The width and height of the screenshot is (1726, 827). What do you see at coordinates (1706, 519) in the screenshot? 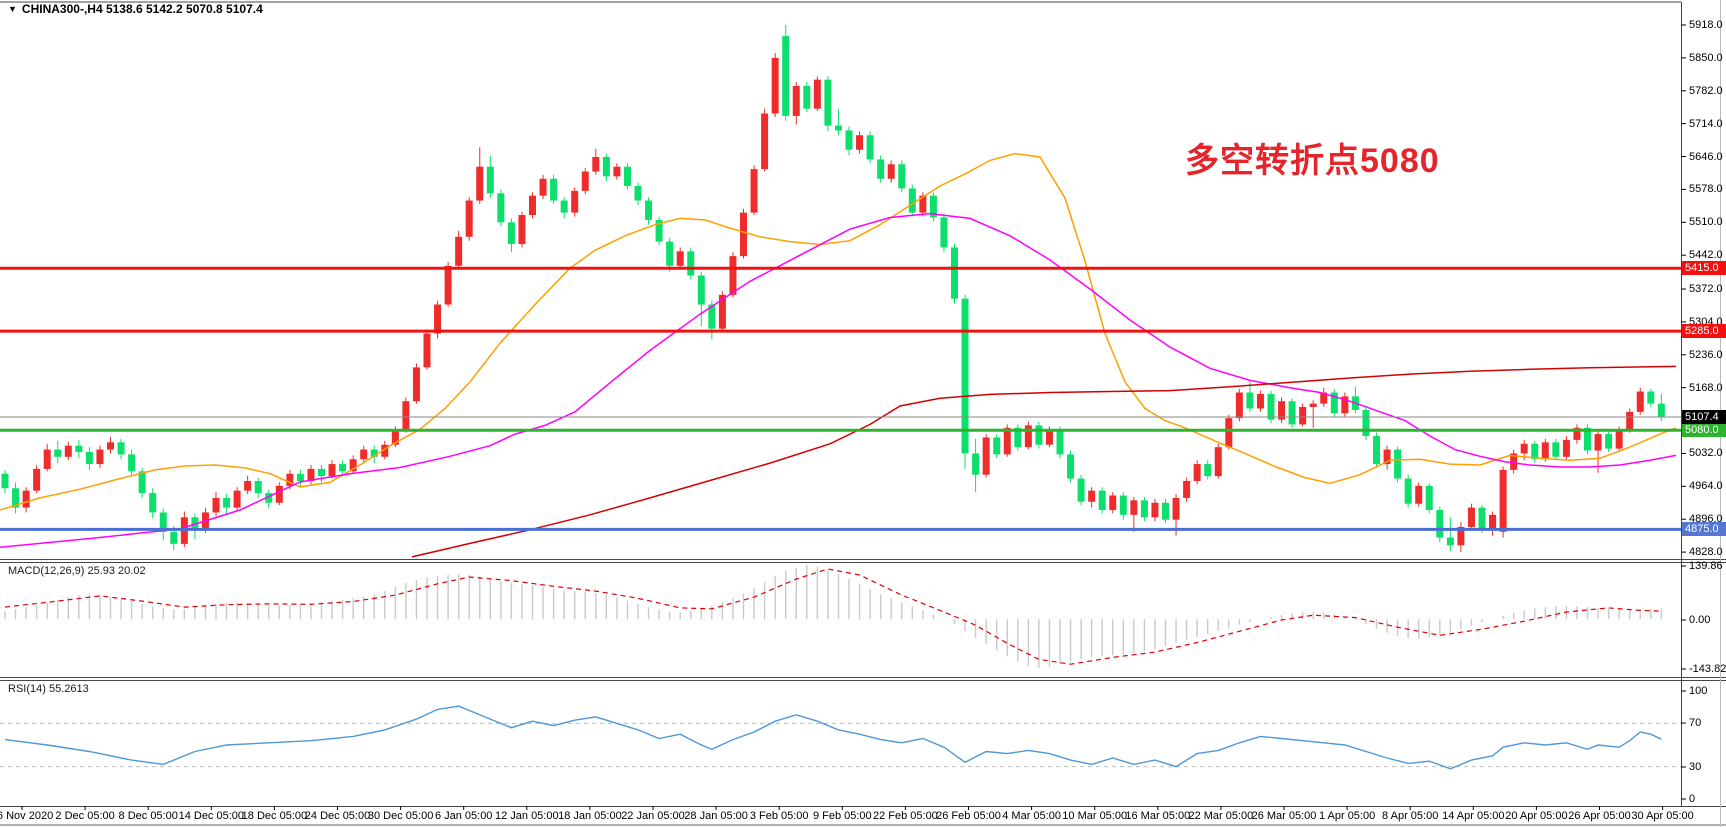
I see `price-tick-label: 4896.0` at bounding box center [1706, 519].